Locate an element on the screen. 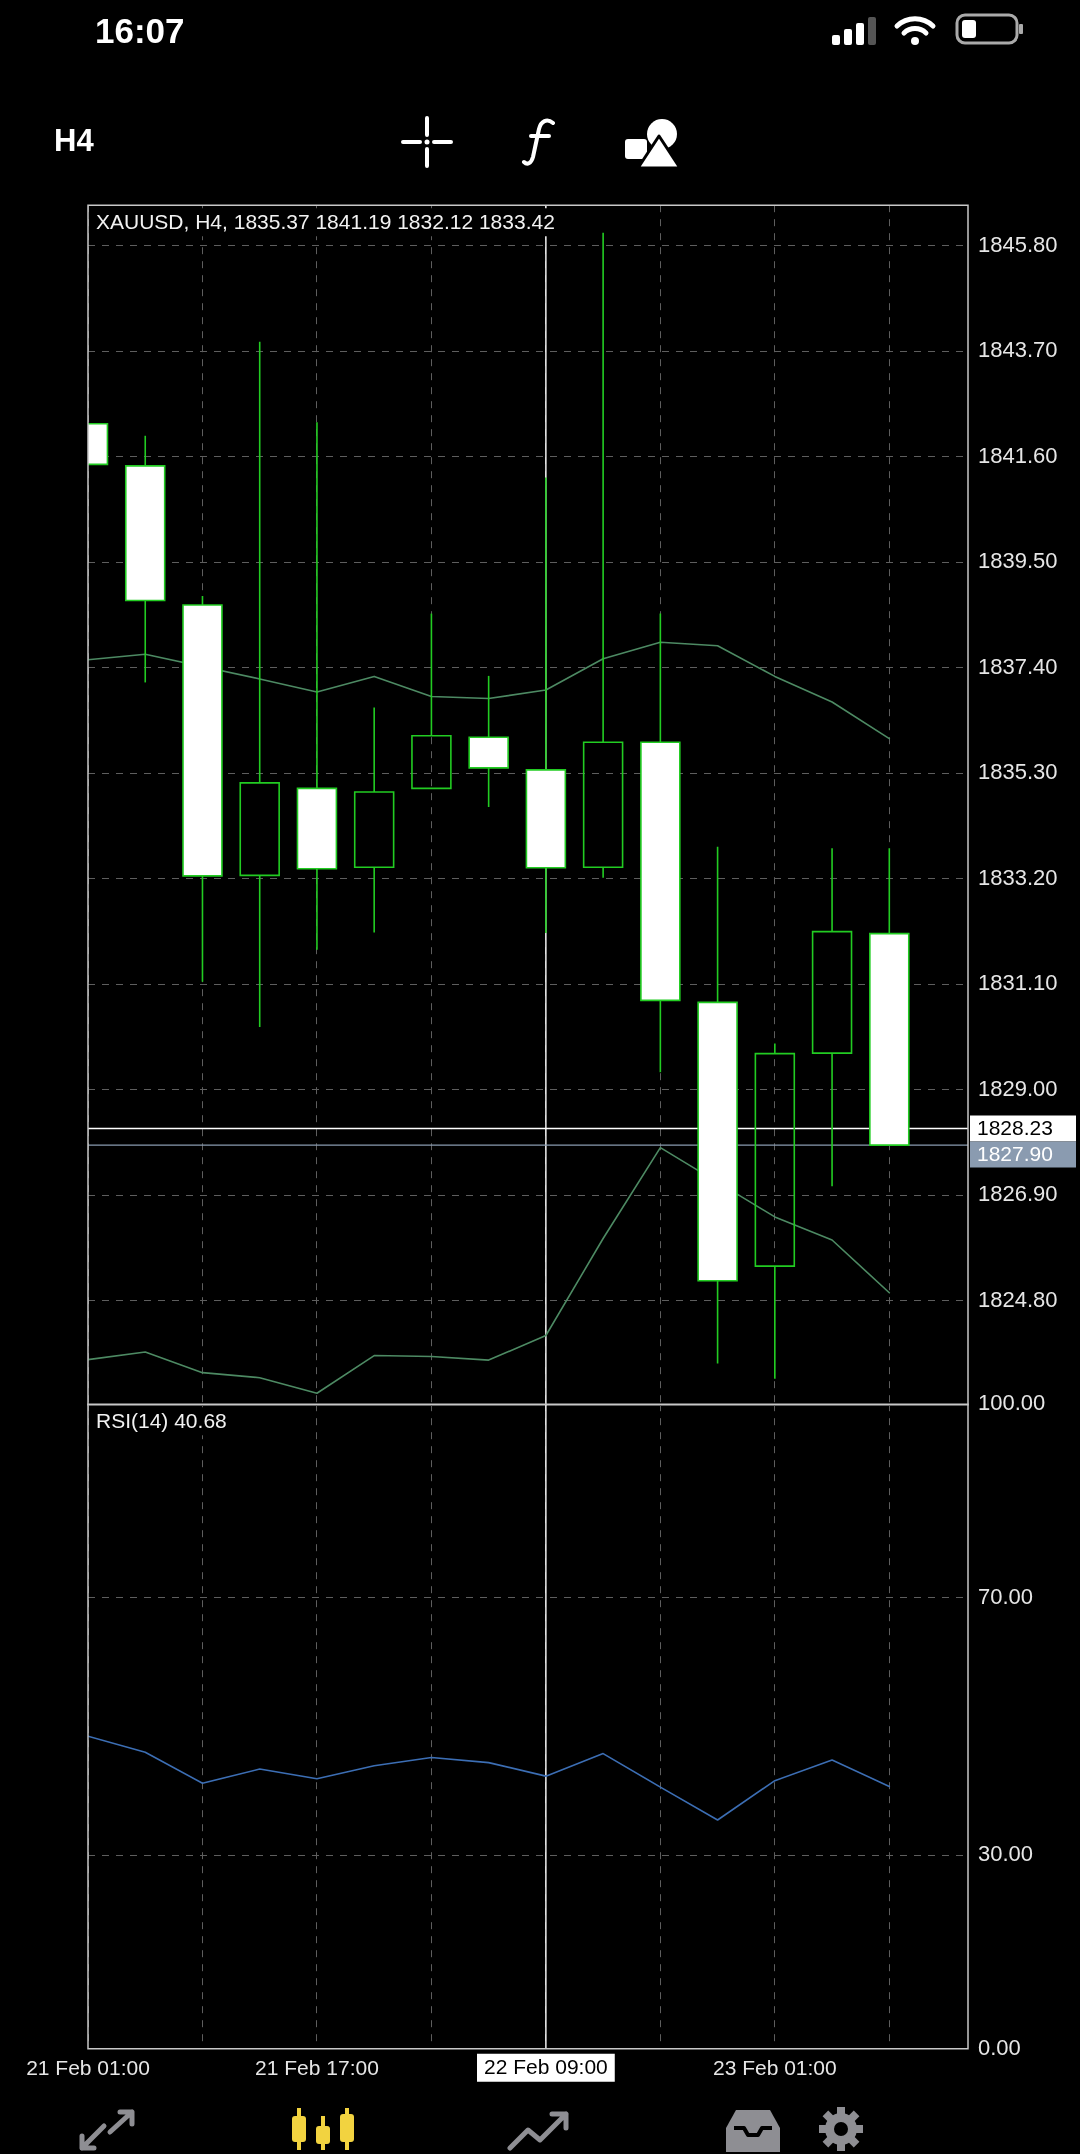 This screenshot has width=1080, height=2154. y-tick-label: 1837.40 is located at coordinates (1018, 666).